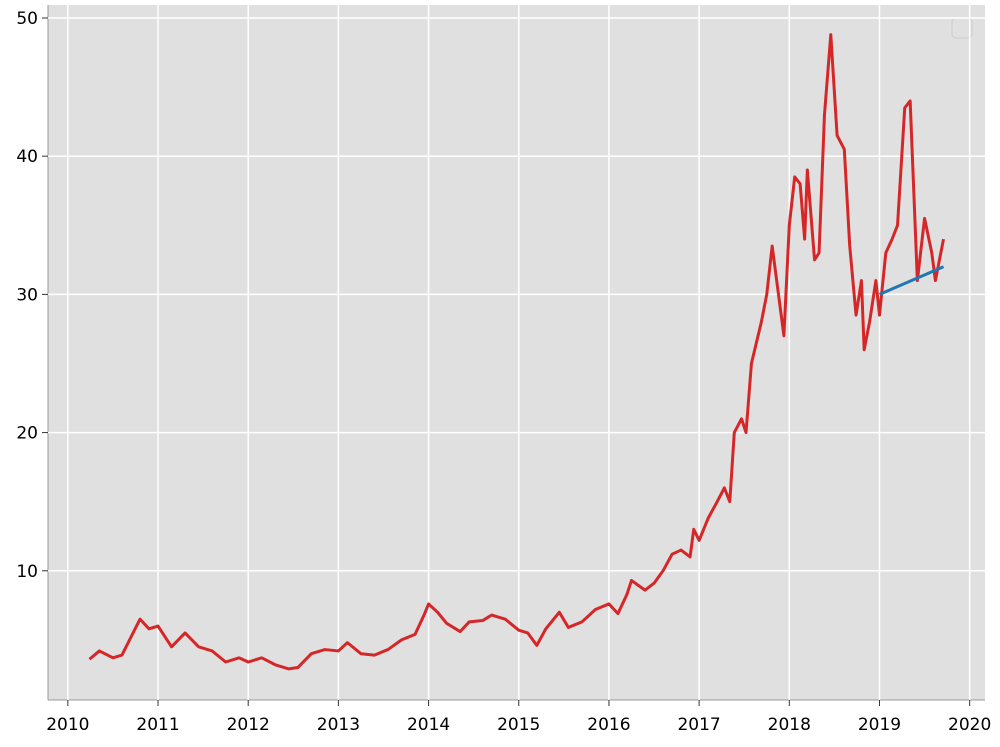 The height and width of the screenshot is (747, 1000). What do you see at coordinates (248, 725) in the screenshot?
I see `x-tick-label: 2012` at bounding box center [248, 725].